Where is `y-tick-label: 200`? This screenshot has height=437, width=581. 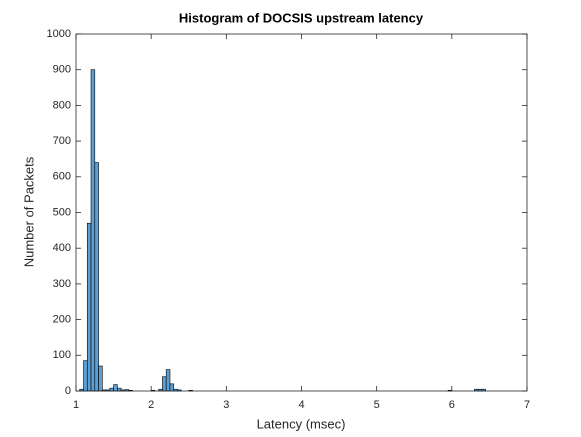 y-tick-label: 200 is located at coordinates (62, 320).